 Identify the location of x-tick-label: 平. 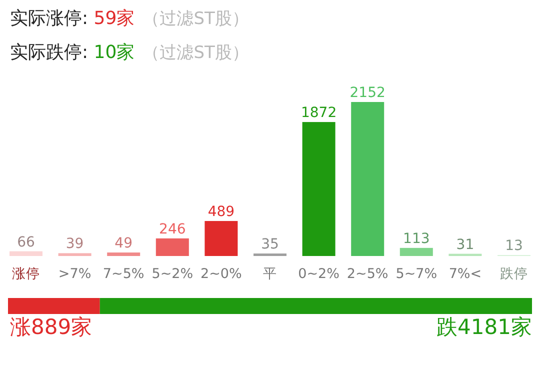
(270, 274).